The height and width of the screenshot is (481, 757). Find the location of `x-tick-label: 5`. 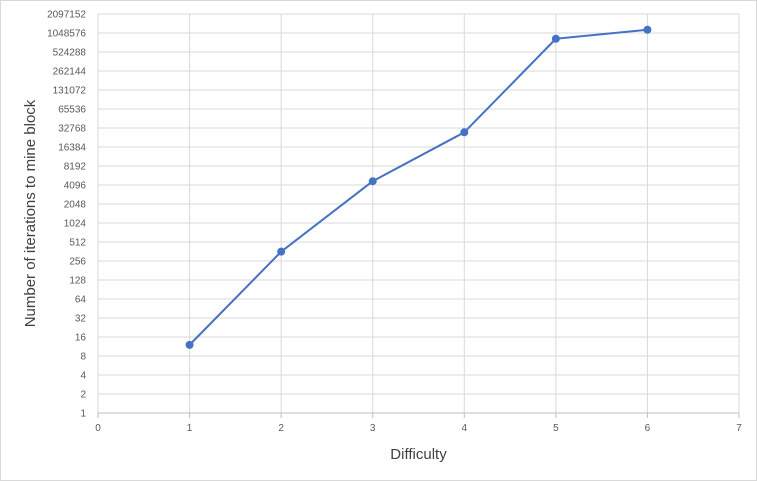

x-tick-label: 5 is located at coordinates (556, 428).